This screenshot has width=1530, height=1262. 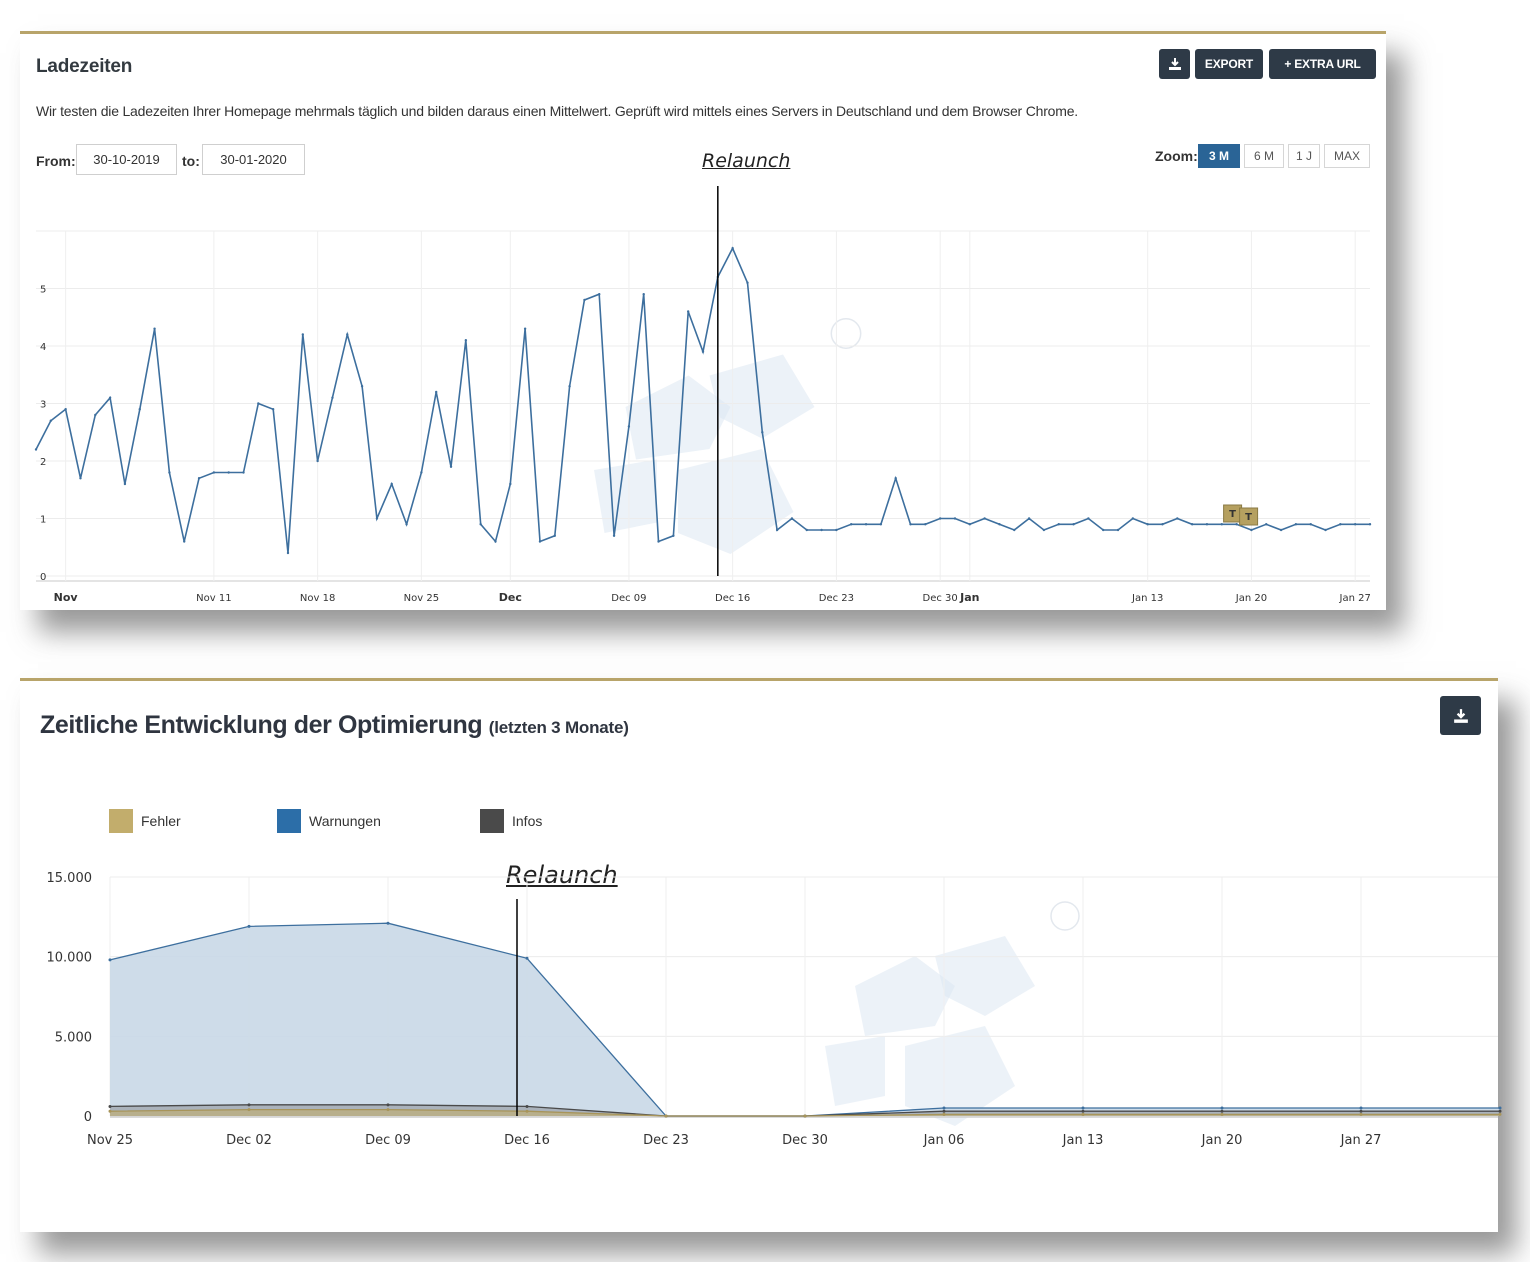 I want to click on legend-item-fehler: Fehler, so click(x=145, y=821).